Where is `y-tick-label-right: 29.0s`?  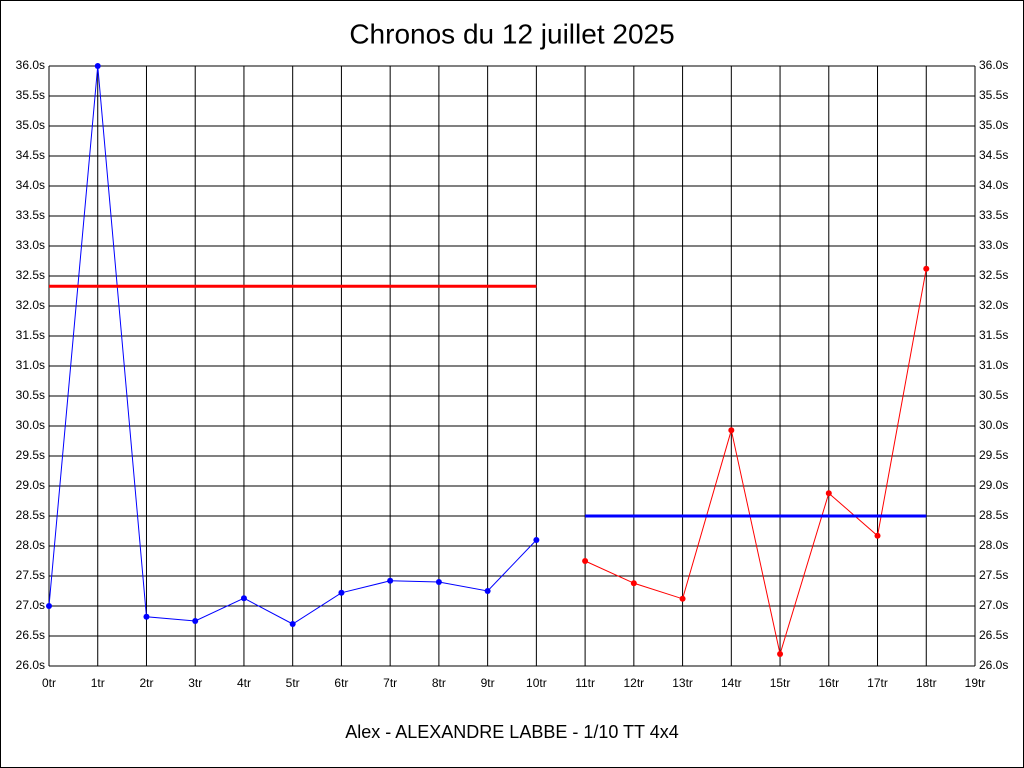
y-tick-label-right: 29.0s is located at coordinates (993, 485).